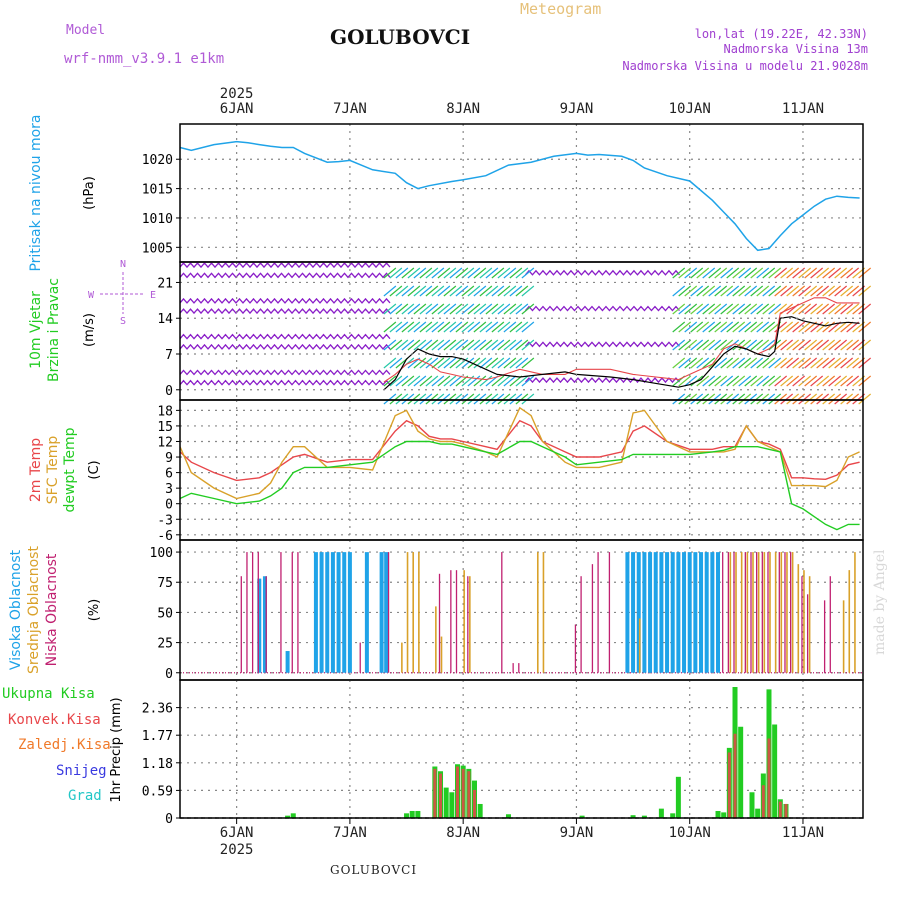  What do you see at coordinates (237, 833) in the screenshot?
I see `bottom-date-label: 6JAN` at bounding box center [237, 833].